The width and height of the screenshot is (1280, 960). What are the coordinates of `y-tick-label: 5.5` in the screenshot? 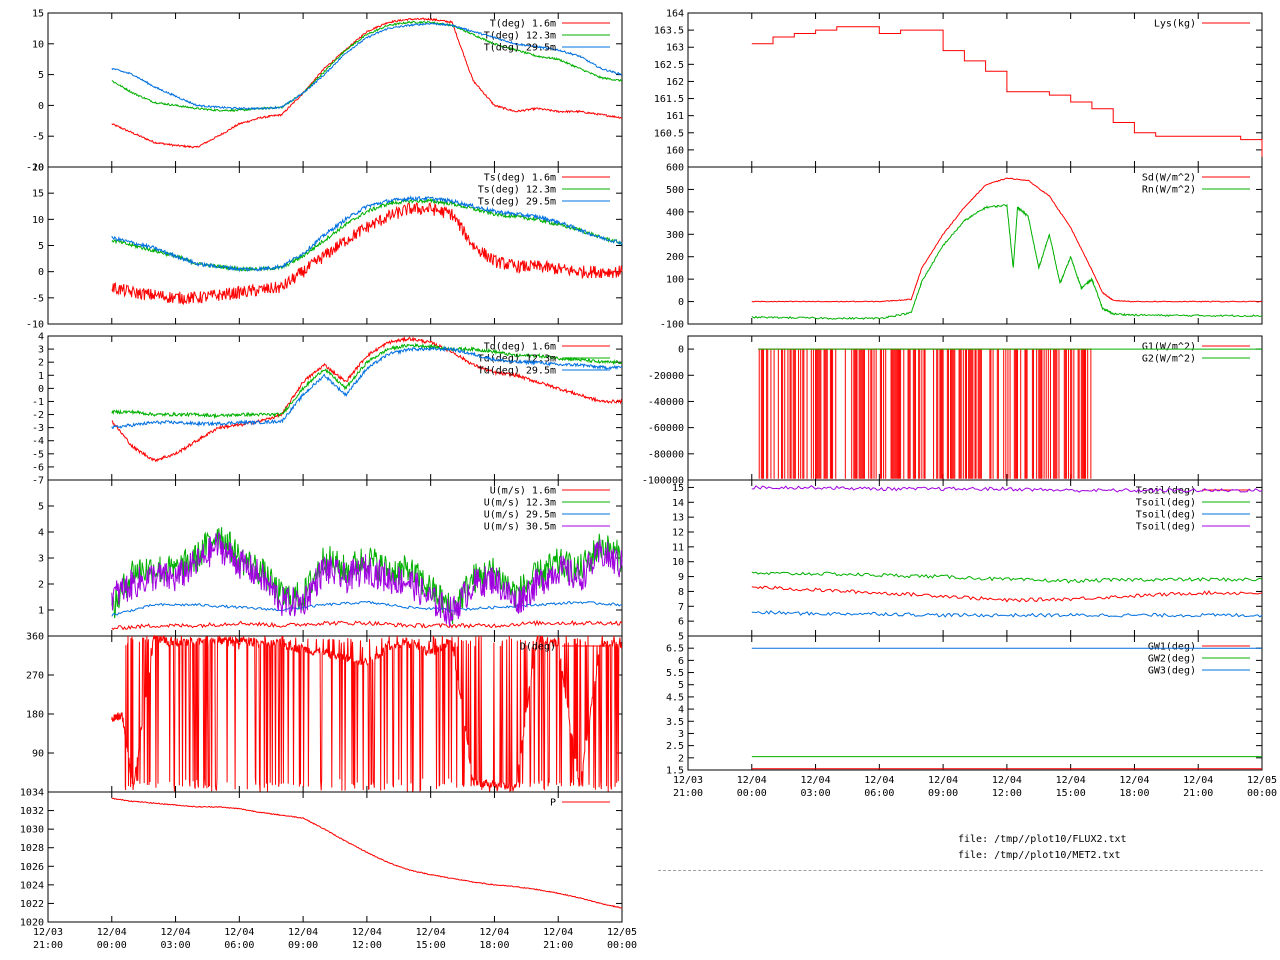 It's located at (675, 673).